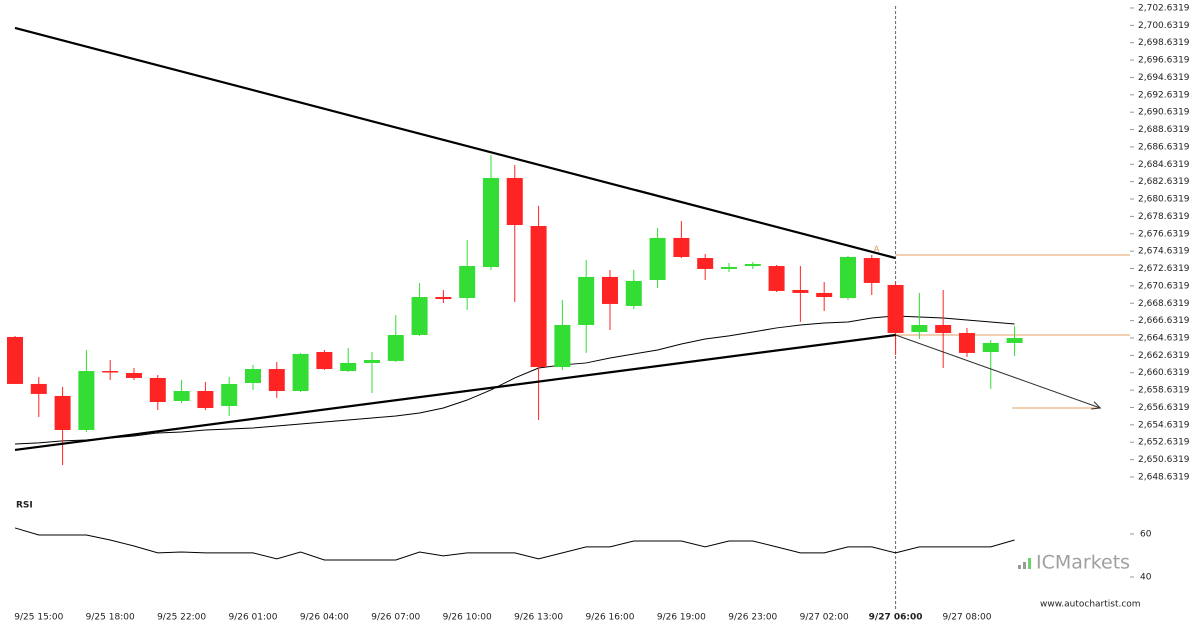  Describe the element at coordinates (752, 618) in the screenshot. I see `x-tick-label: 9/26 23:00` at that location.